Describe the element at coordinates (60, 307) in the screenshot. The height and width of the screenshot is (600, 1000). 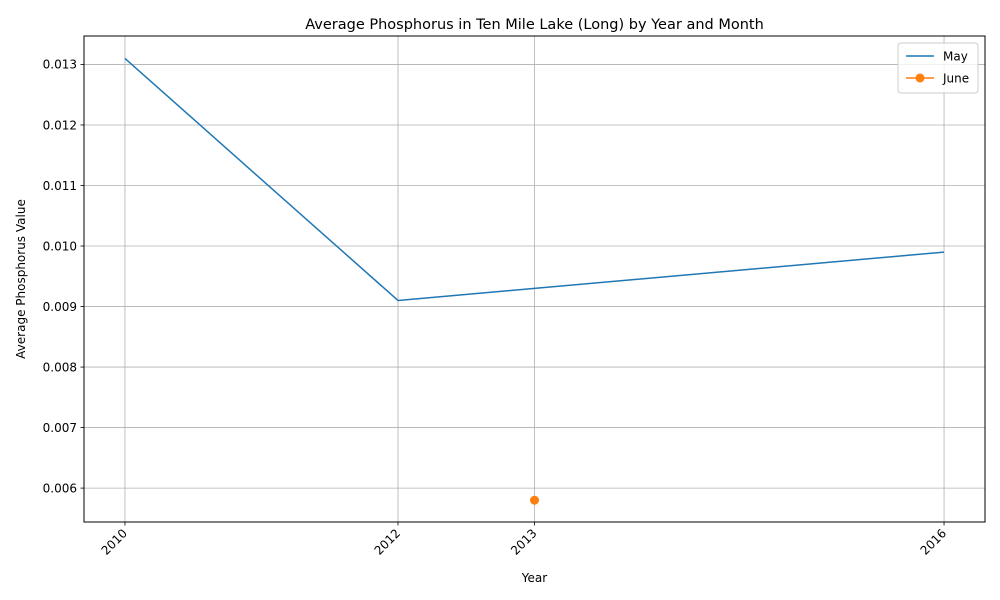
I see `y-tick-label: 0.009` at that location.